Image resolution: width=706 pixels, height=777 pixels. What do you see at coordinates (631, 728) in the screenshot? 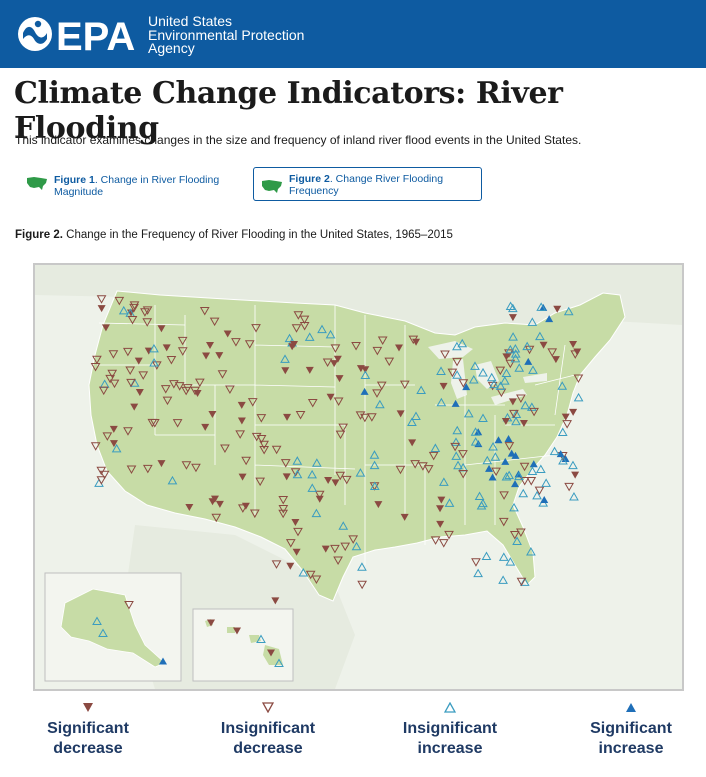
I see `legend-significant-increase-line1: Significant` at bounding box center [631, 728].